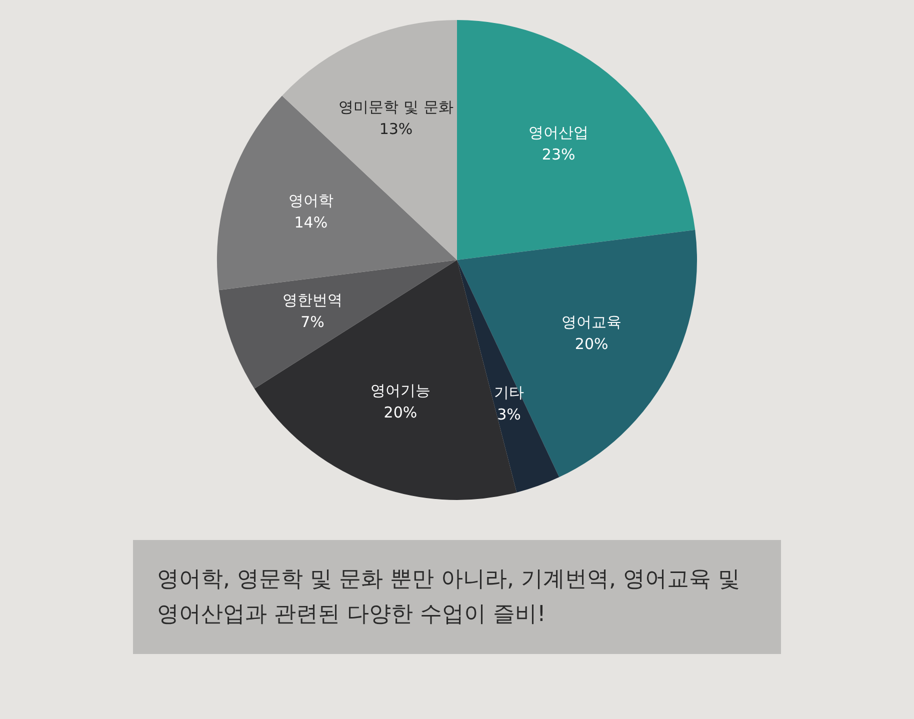 This screenshot has height=719, width=914. What do you see at coordinates (312, 321) in the screenshot?
I see `data-label: 7%` at bounding box center [312, 321].